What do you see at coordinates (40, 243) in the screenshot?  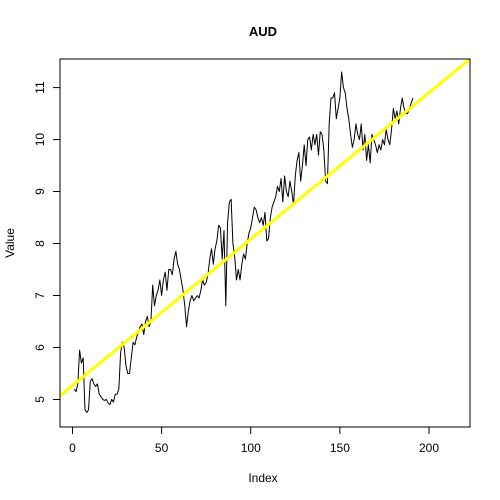 I see `y-tick-label: 8` at bounding box center [40, 243].